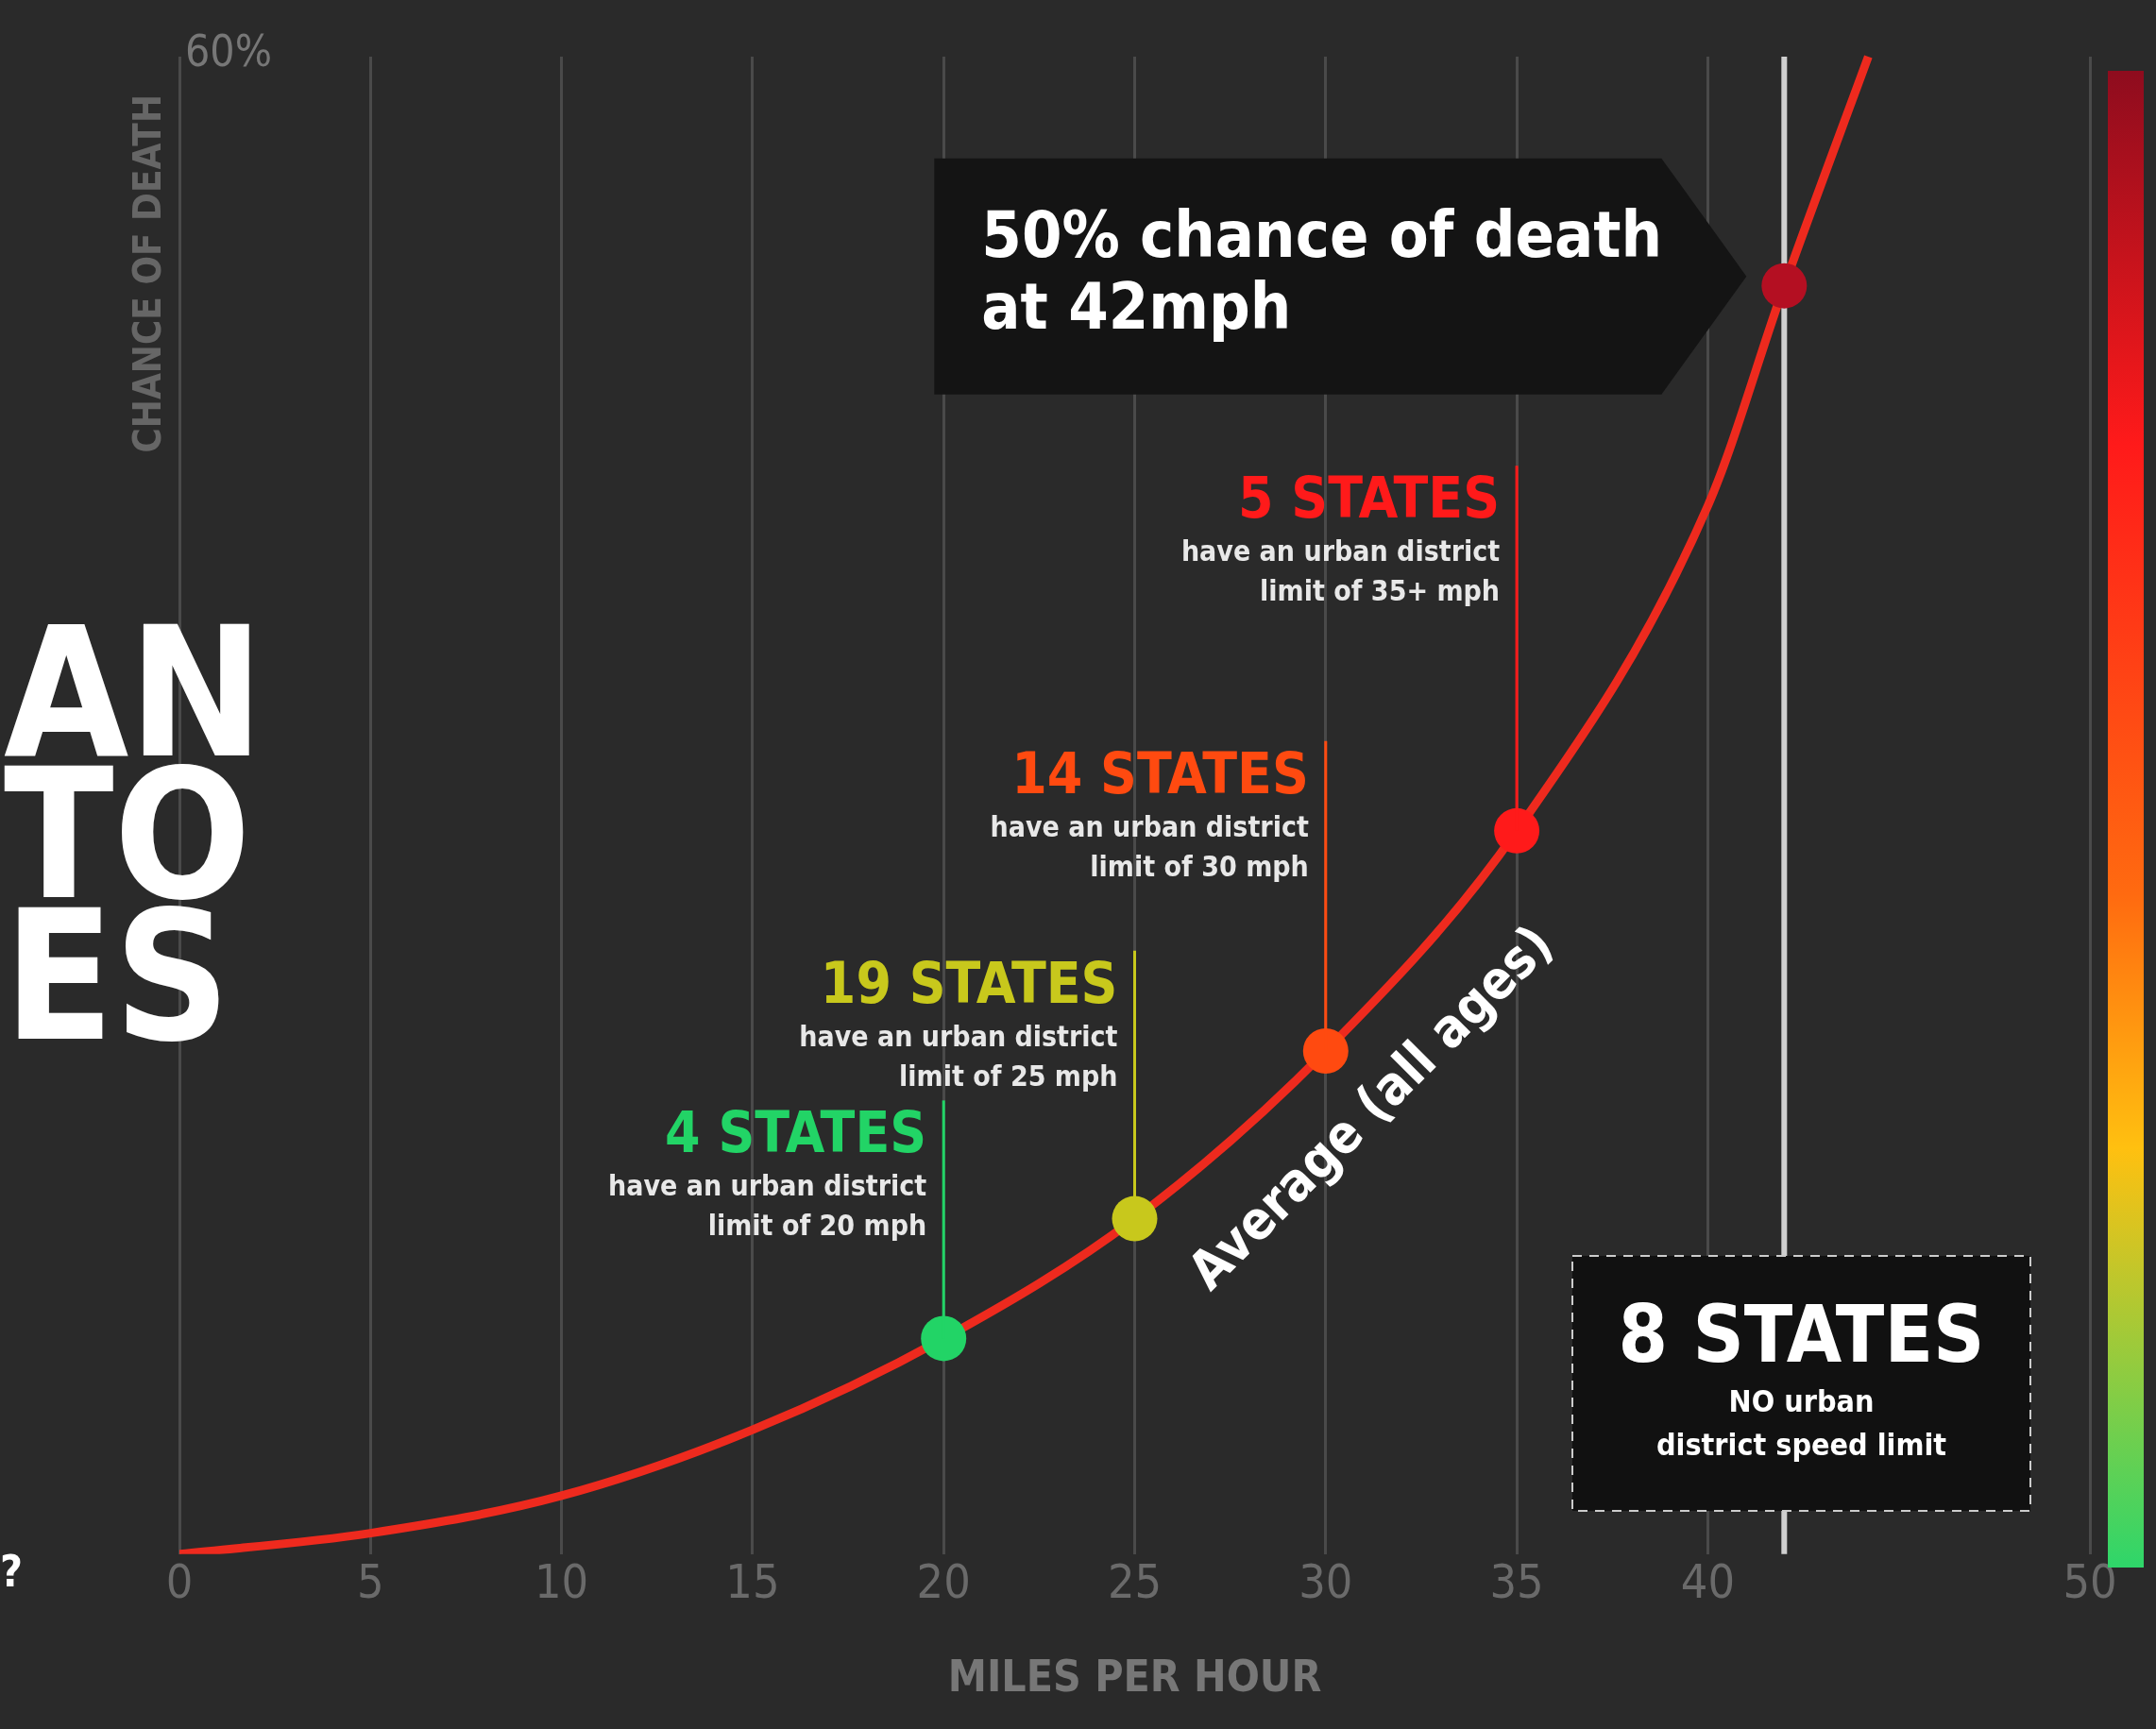 This screenshot has width=2156, height=1729. I want to click on annotation: 5 STATES have an urban district limit of 35+ mph, so click(1341, 536).